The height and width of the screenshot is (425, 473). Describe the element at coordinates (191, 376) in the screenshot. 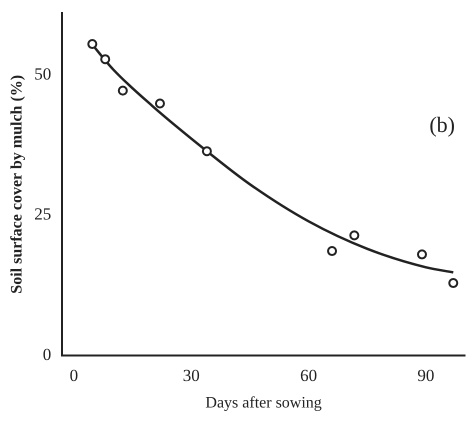

I see `x-tick-label: 30` at that location.